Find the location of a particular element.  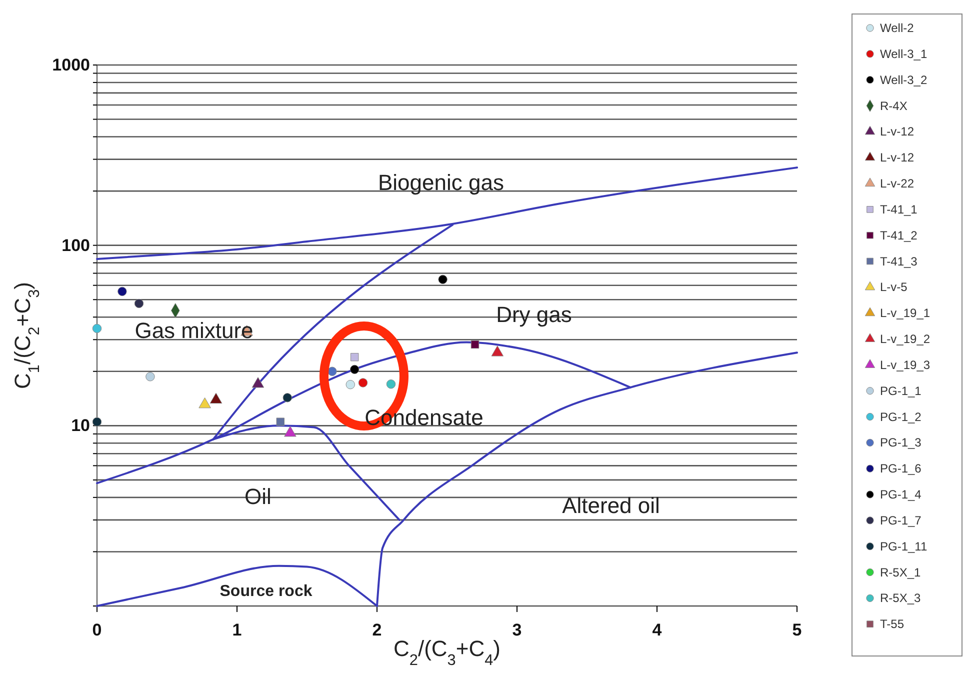

legend-label: T-41_2 is located at coordinates (899, 235).